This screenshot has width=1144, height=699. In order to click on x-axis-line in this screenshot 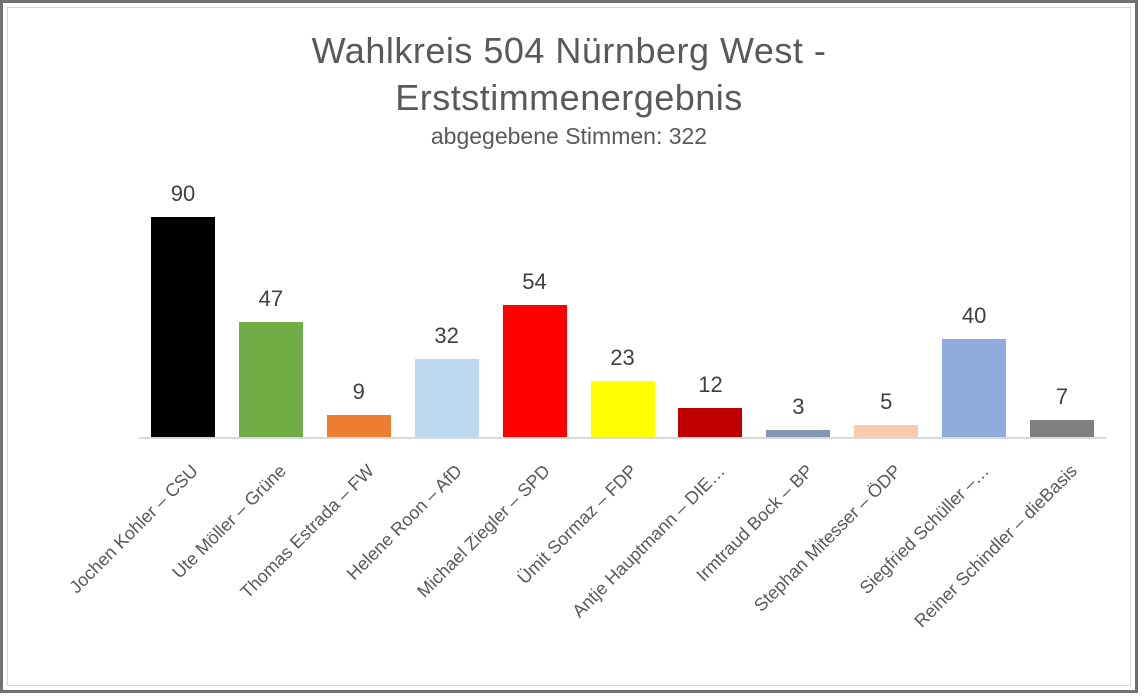, I will do `click(622, 438)`.